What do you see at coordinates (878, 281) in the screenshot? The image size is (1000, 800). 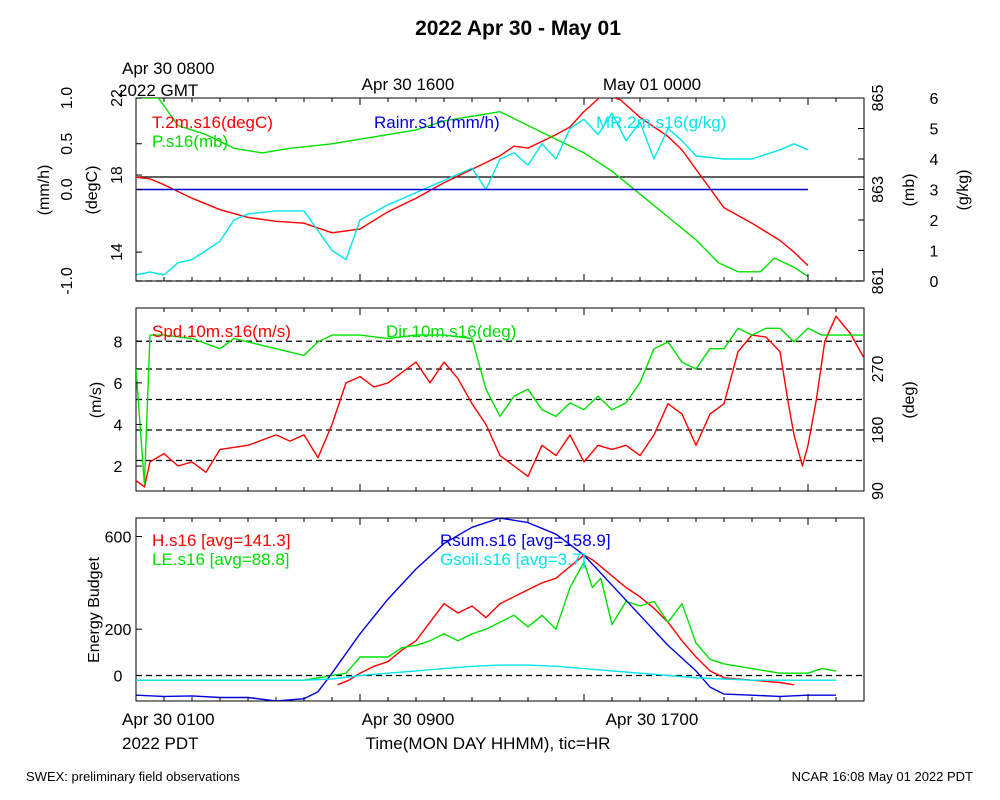 I see `pres-tick-label: 861` at bounding box center [878, 281].